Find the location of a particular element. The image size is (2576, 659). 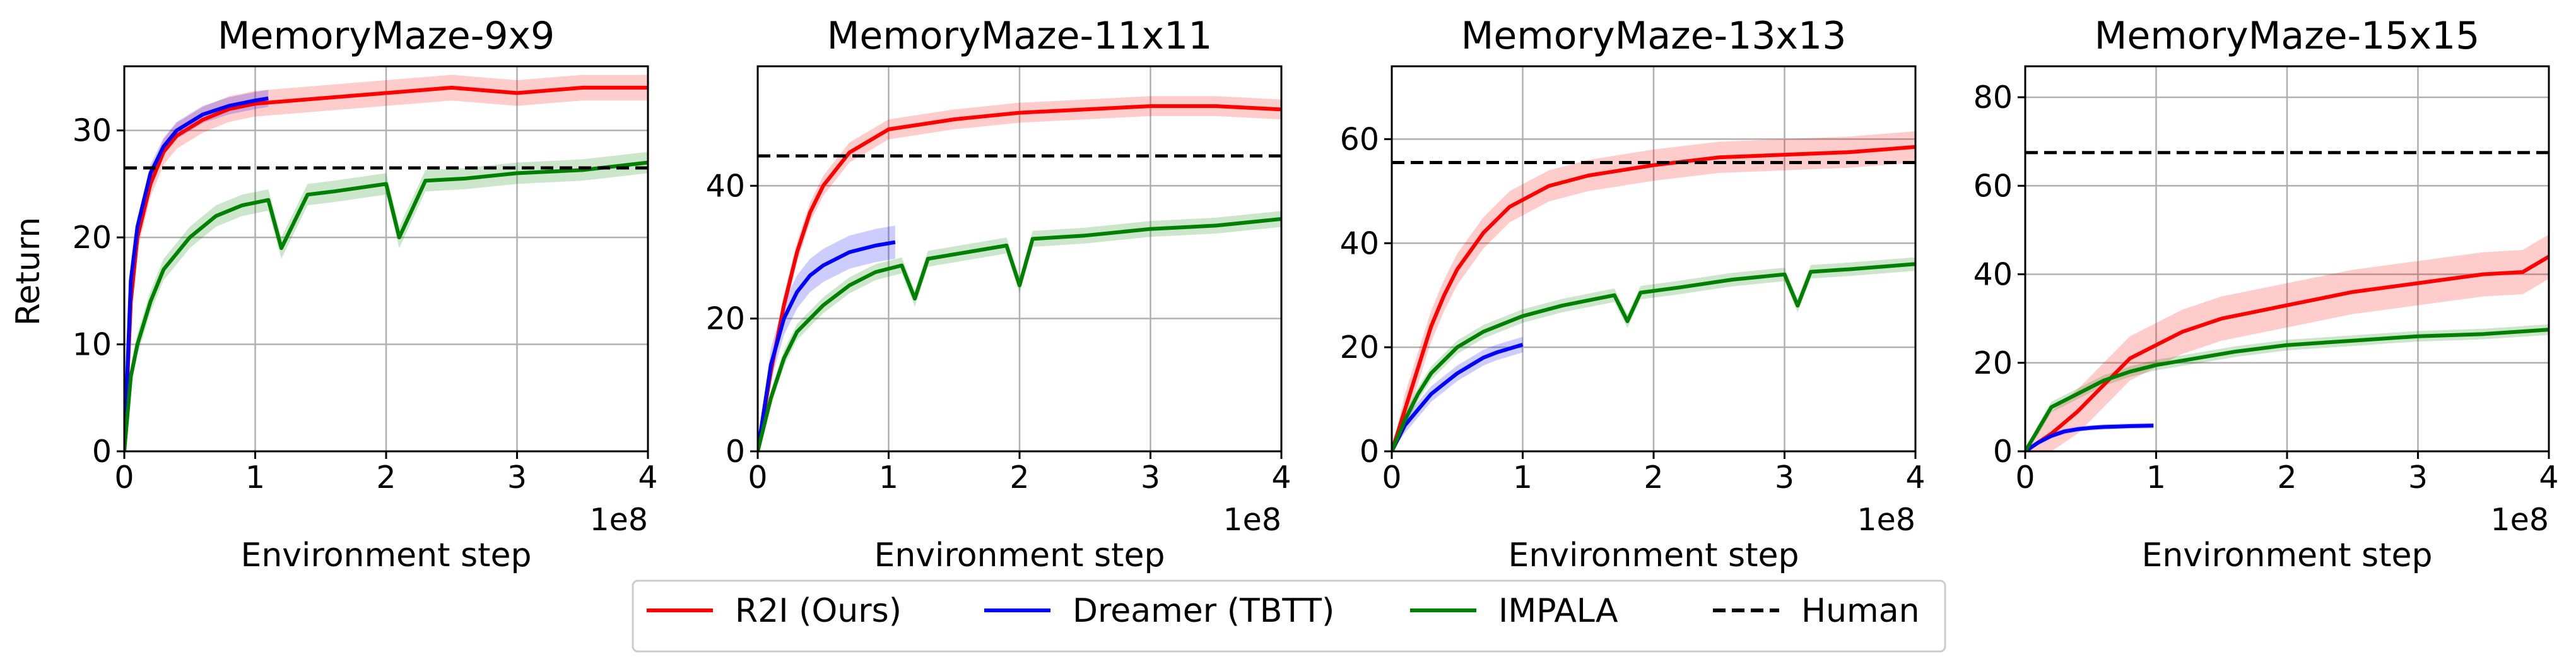

legend-label: R2I (Ours) is located at coordinates (818, 611).